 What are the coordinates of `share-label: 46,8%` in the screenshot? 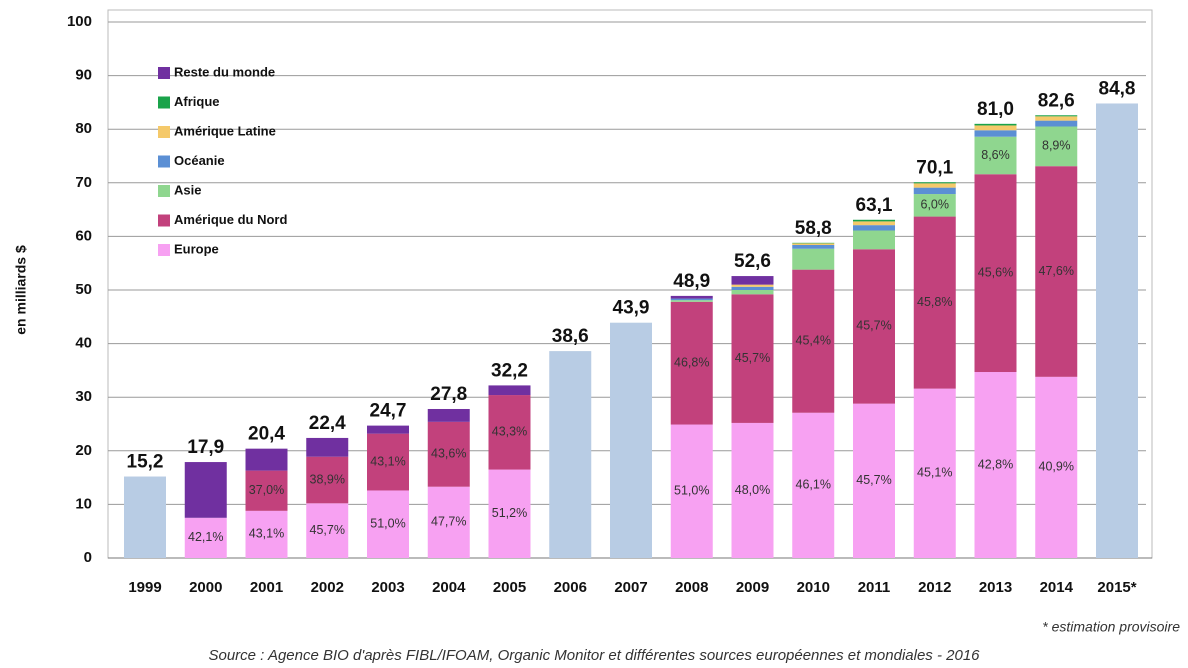 It's located at (691, 362).